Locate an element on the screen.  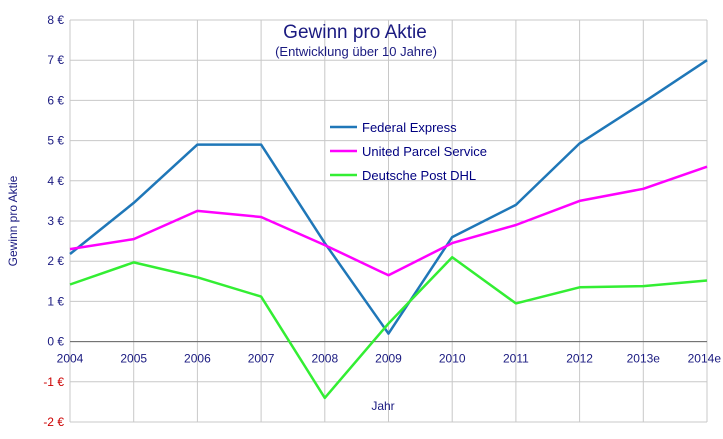
x-tick-label: 2005 is located at coordinates (133, 359).